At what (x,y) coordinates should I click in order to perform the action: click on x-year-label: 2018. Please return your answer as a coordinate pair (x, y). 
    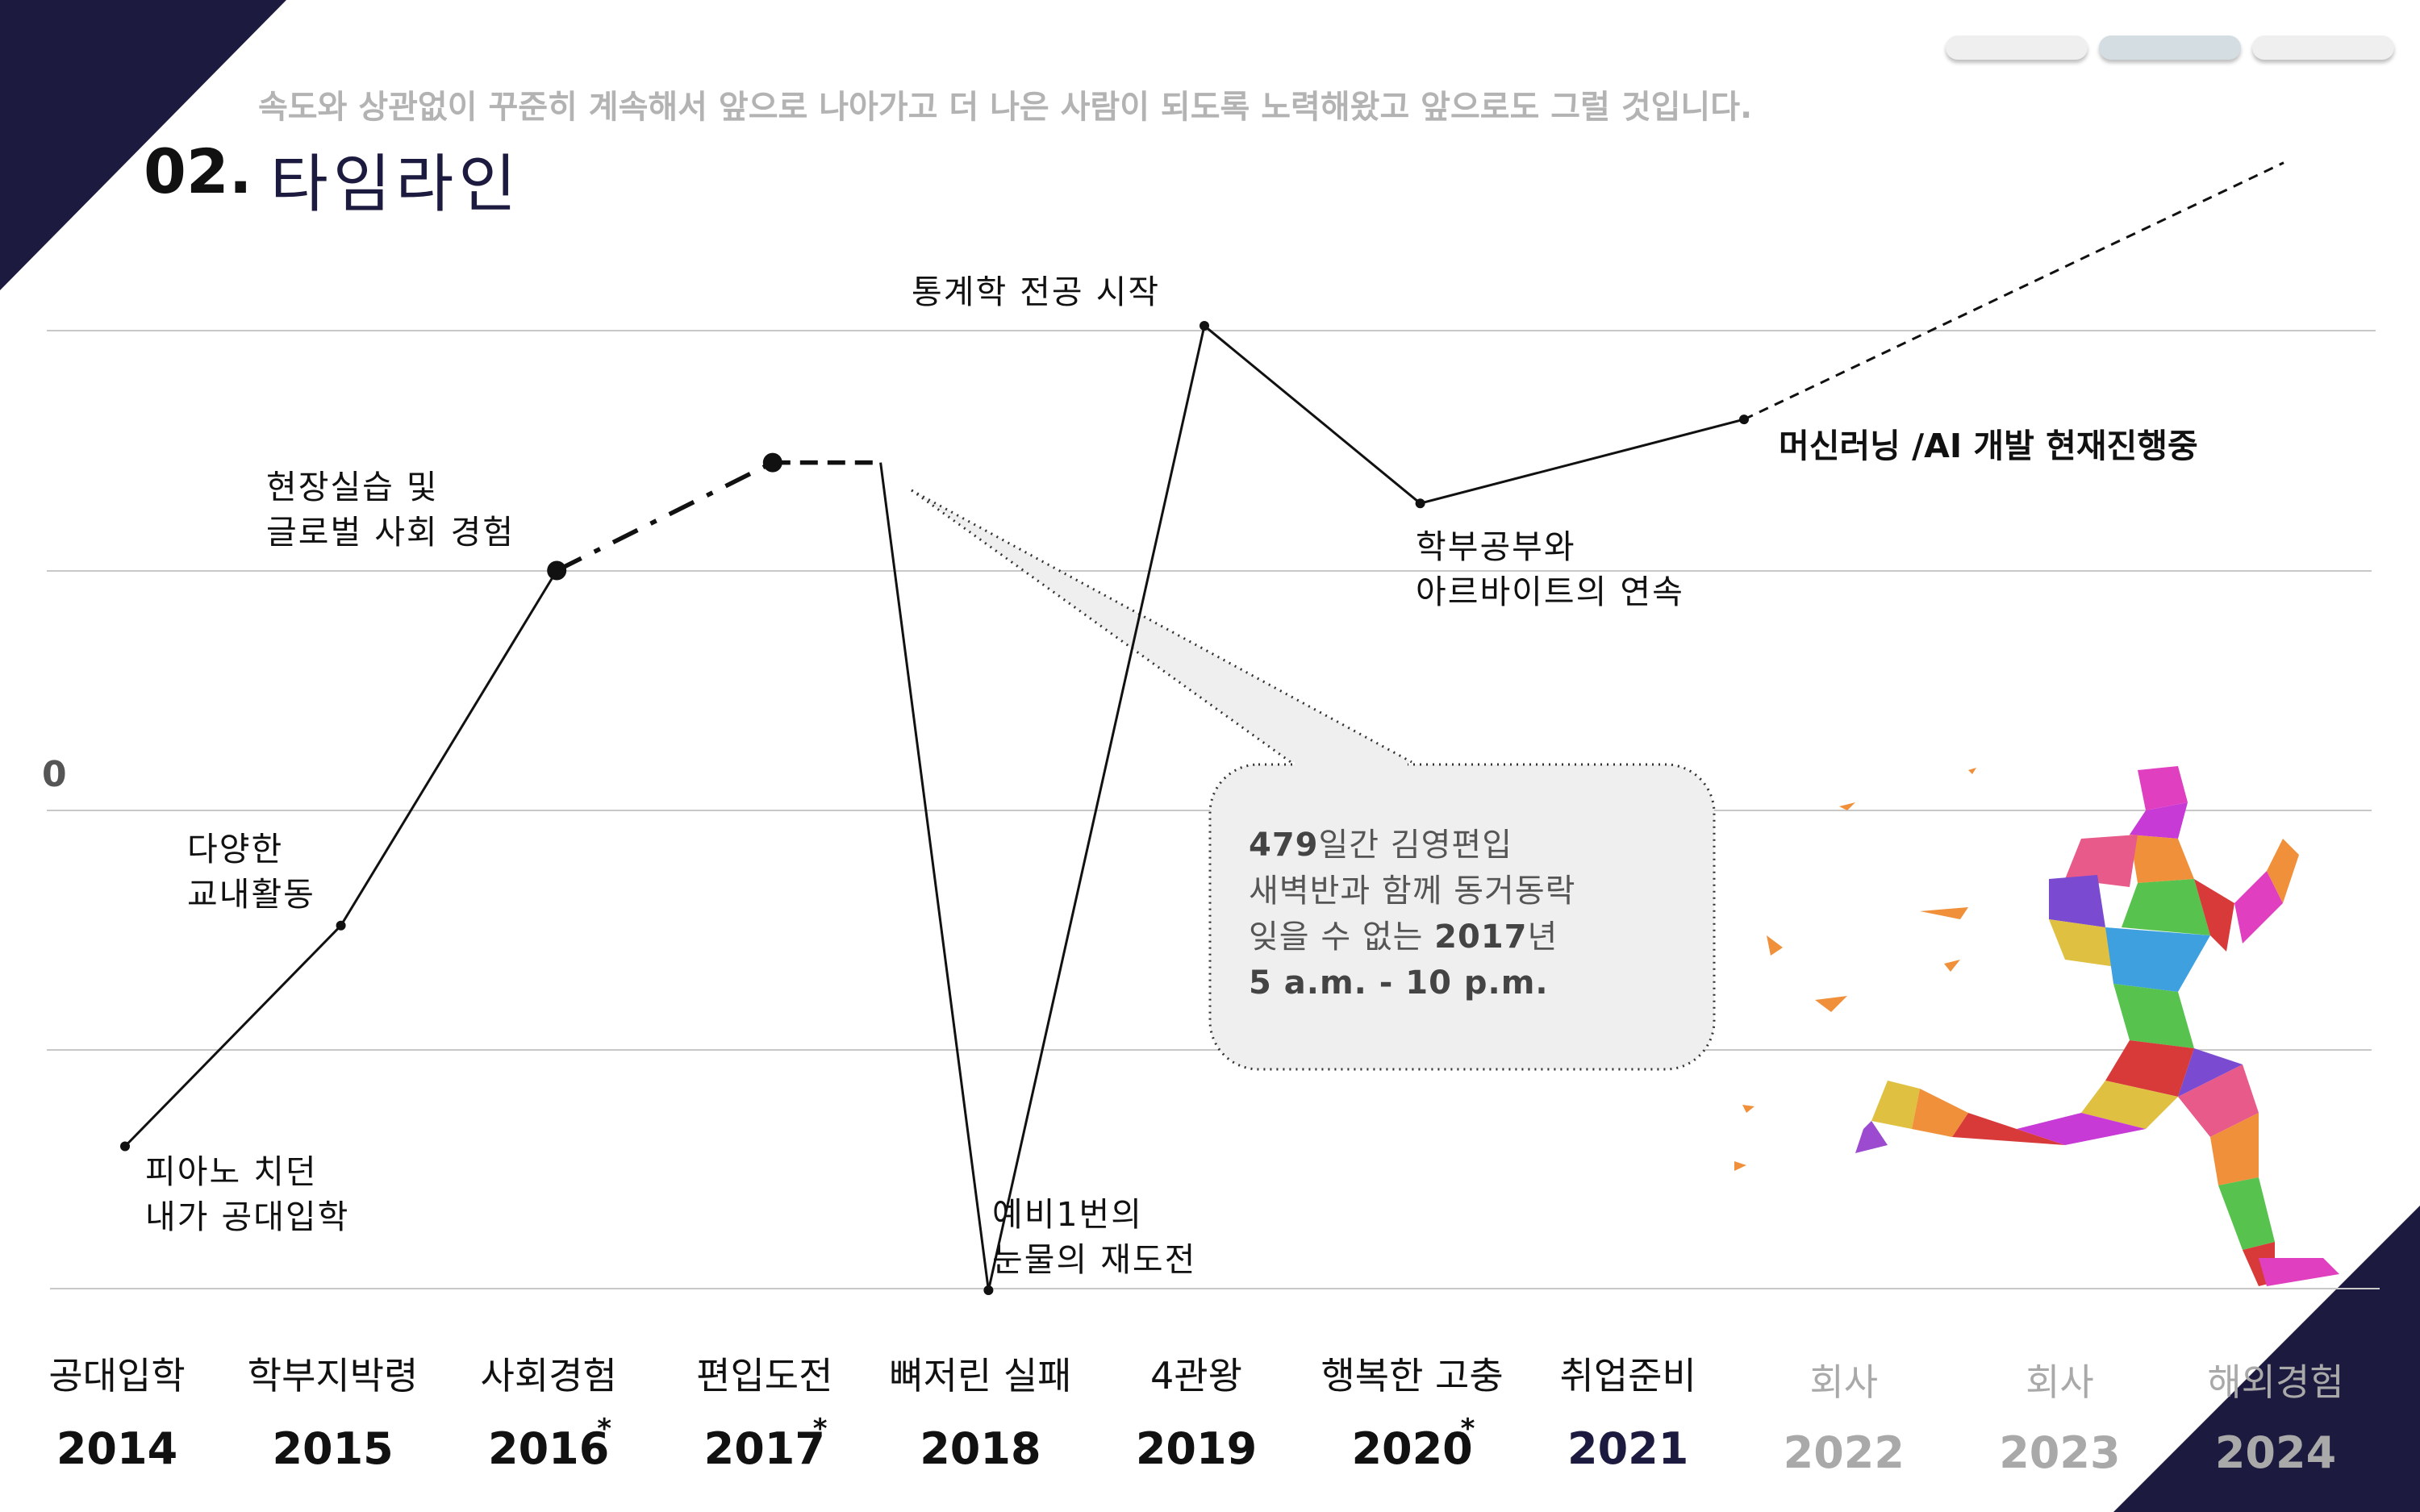
    Looking at the image, I should click on (981, 1449).